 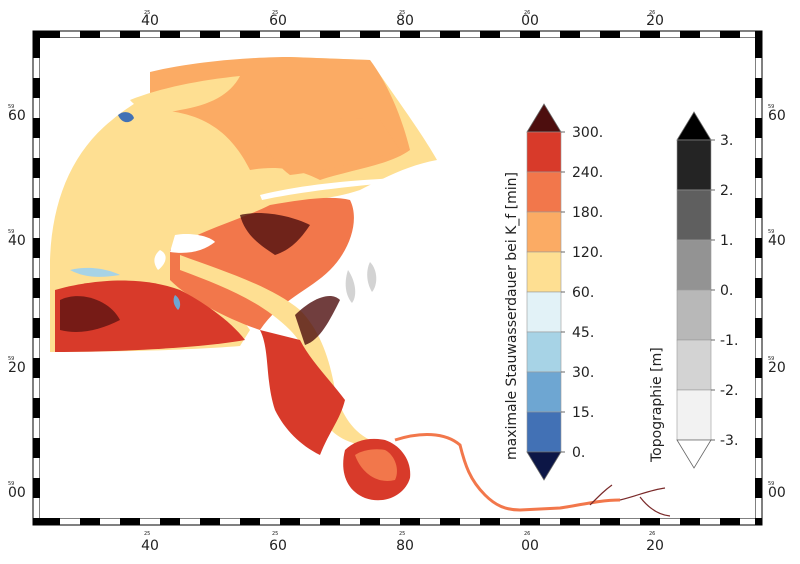 What do you see at coordinates (530, 21) in the screenshot?
I see `frame-label-x-top: 00` at bounding box center [530, 21].